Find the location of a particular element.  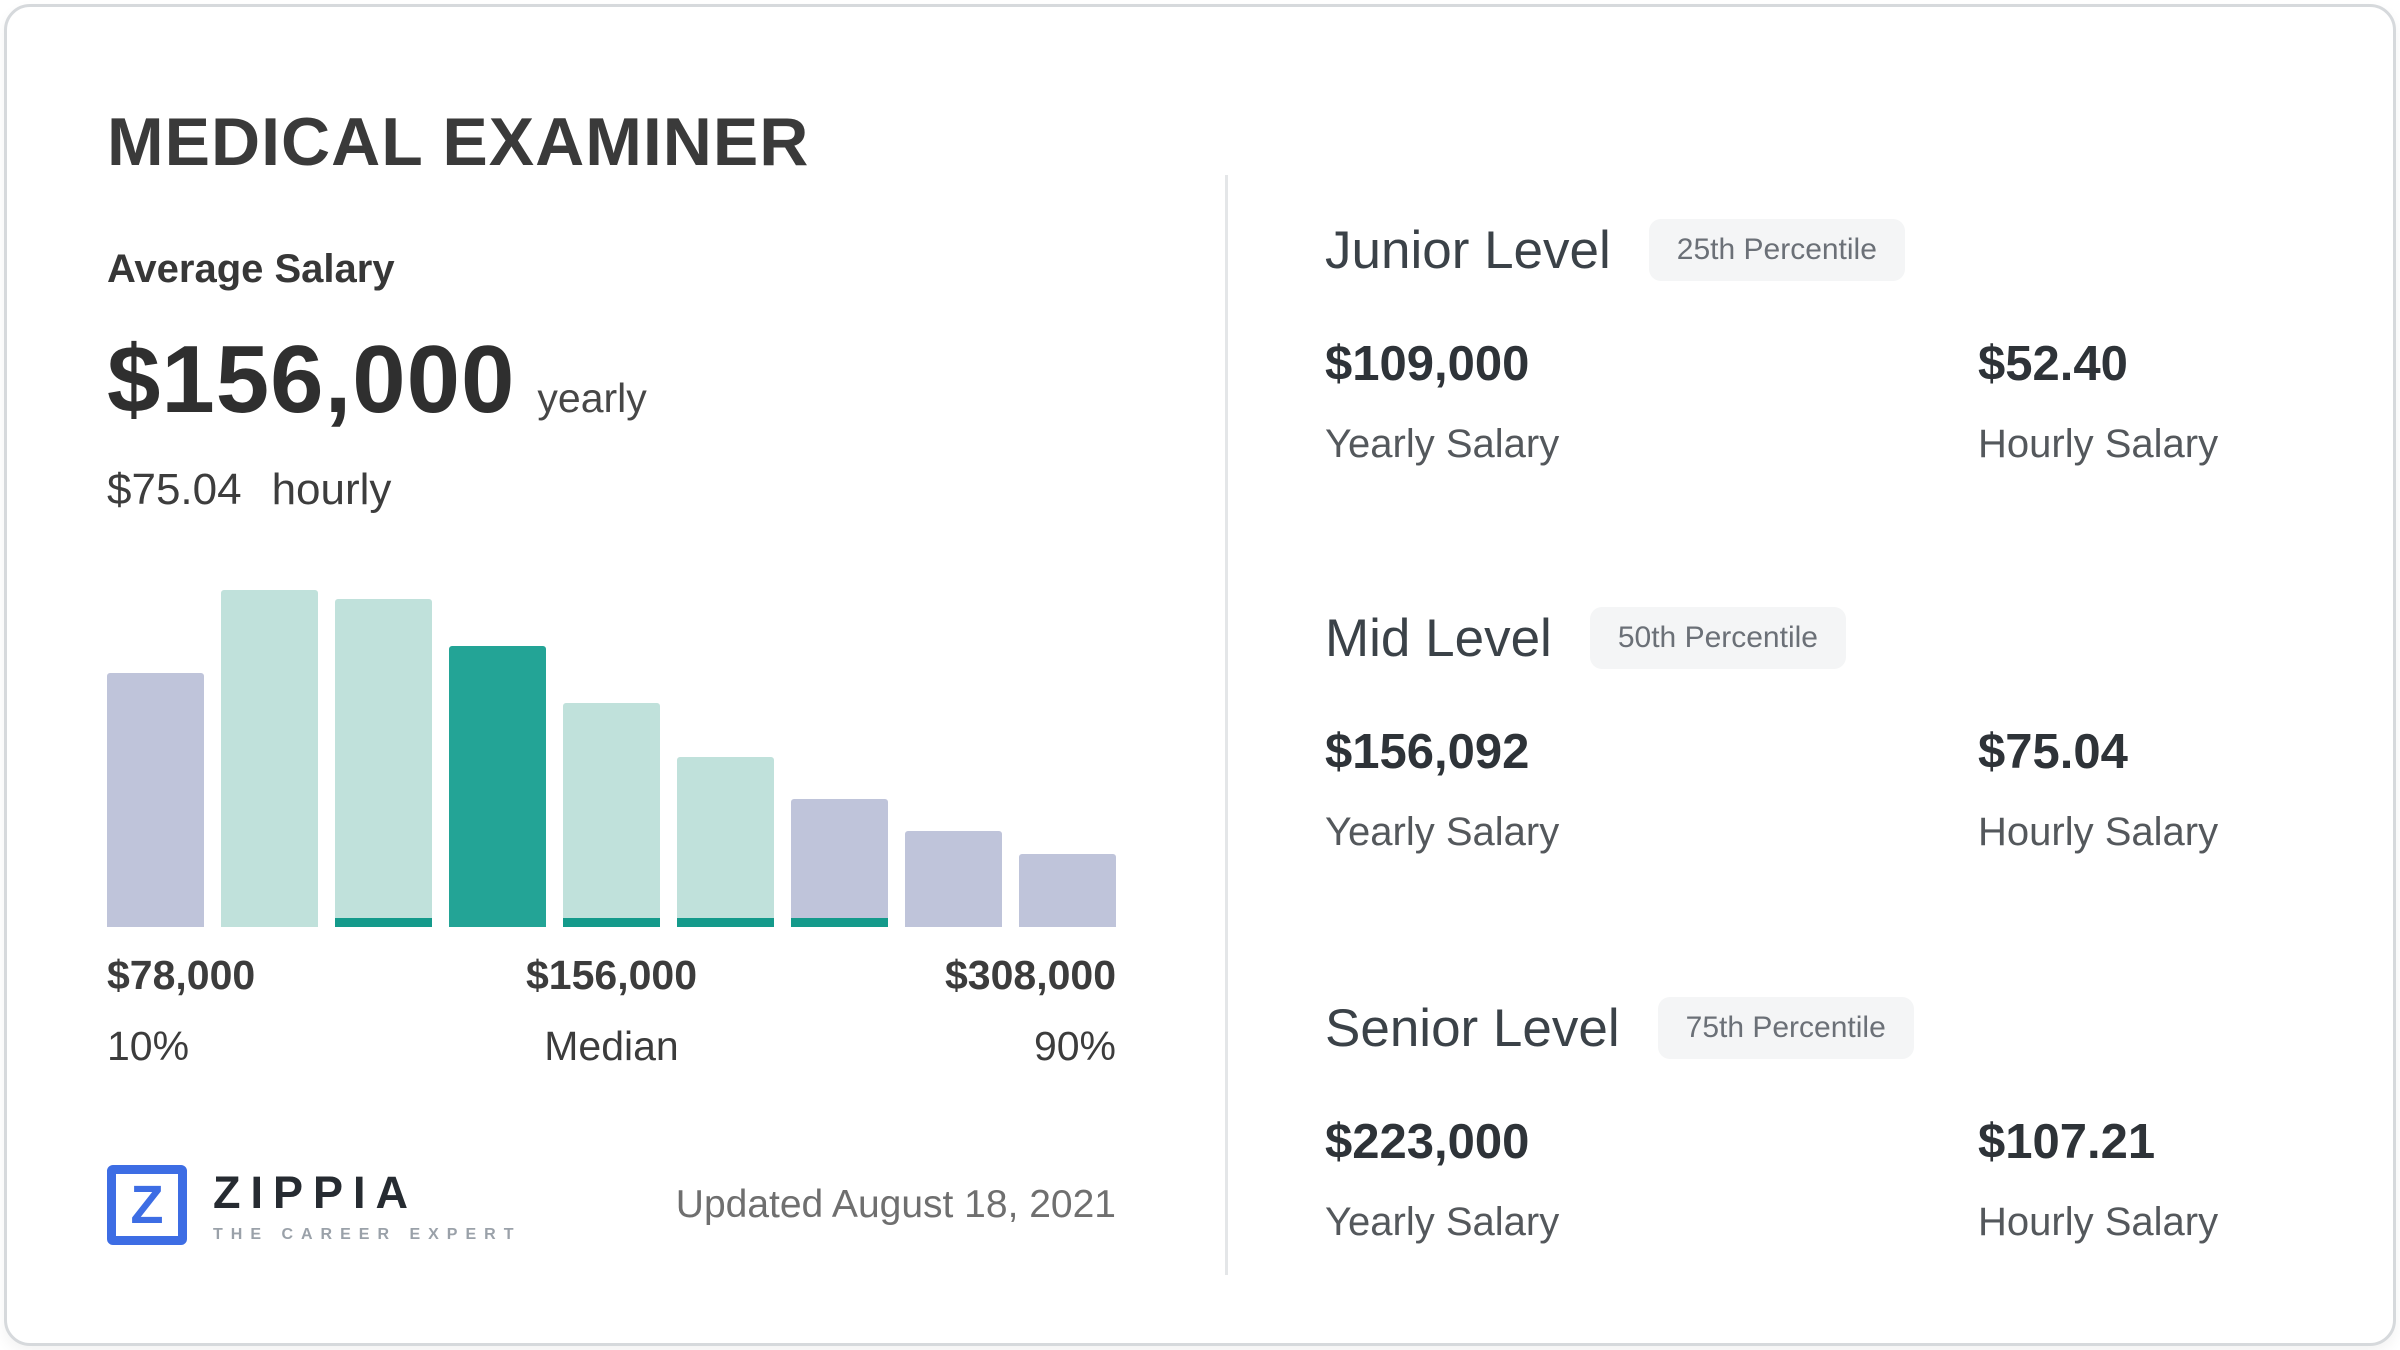

percentile-90-value: $308,000 is located at coordinates (1030, 975).